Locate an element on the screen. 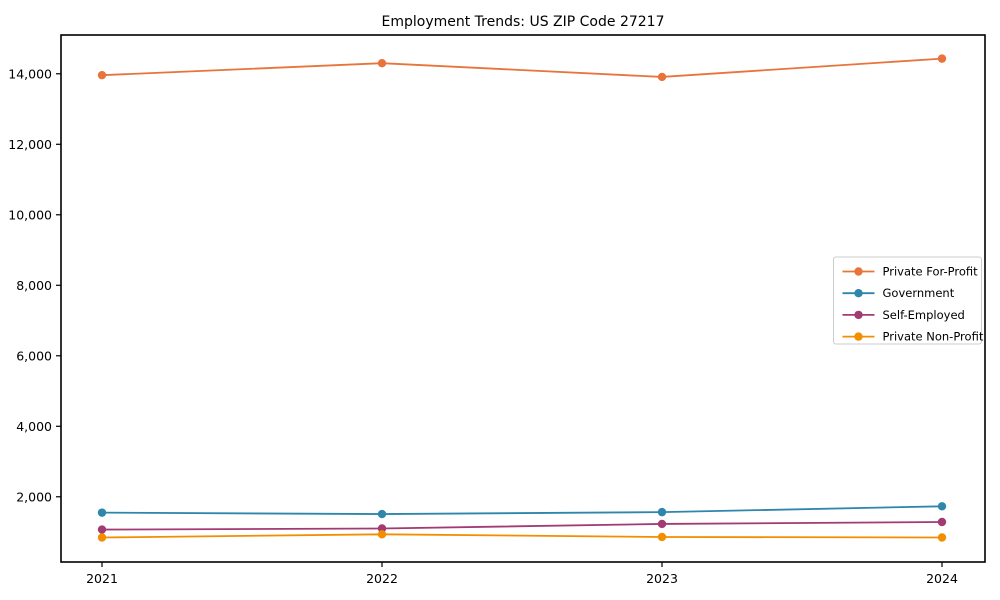  y-axis-tick-label: 4,000 is located at coordinates (34, 426).